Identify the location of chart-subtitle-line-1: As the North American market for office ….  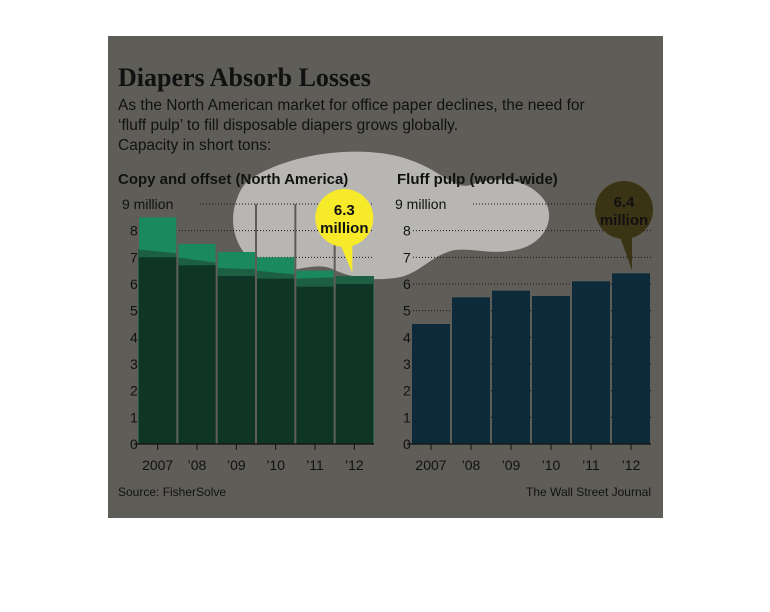
(351, 105).